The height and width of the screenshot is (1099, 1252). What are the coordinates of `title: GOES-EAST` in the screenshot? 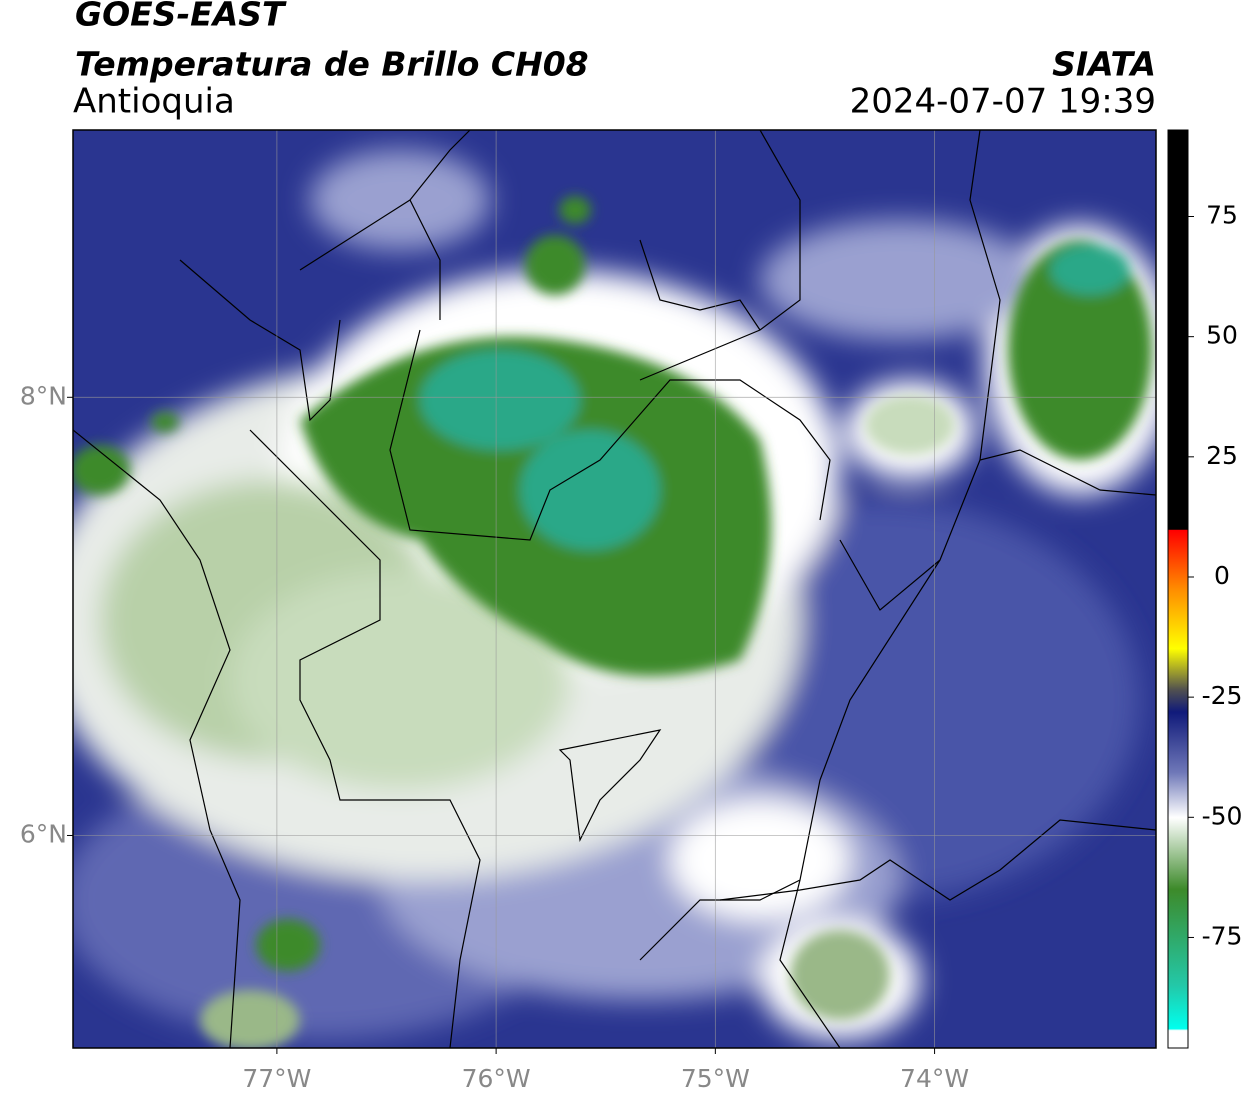 It's located at (181, 17).